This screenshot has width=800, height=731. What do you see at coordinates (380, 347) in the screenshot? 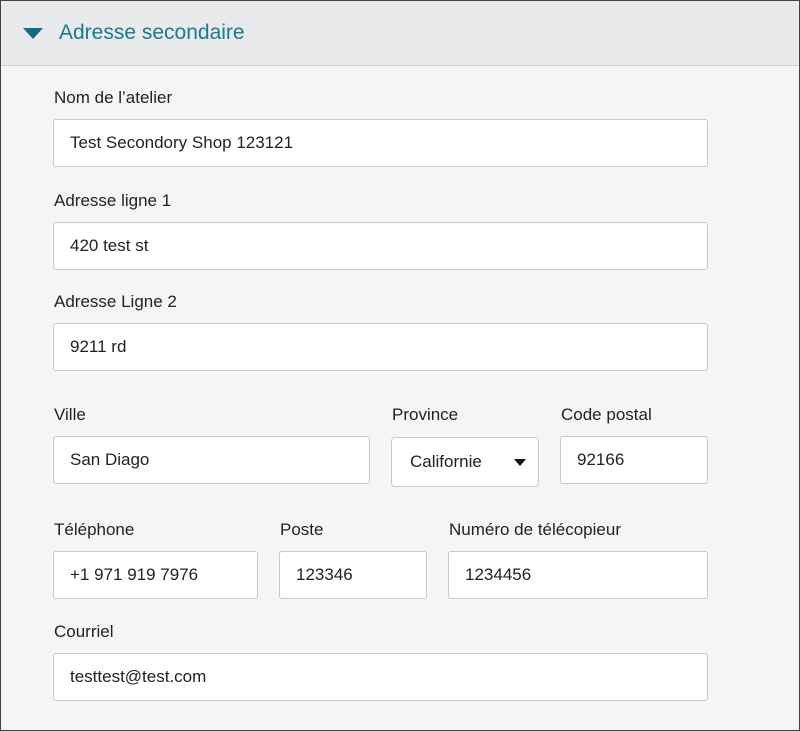
I see `address2-input` at bounding box center [380, 347].